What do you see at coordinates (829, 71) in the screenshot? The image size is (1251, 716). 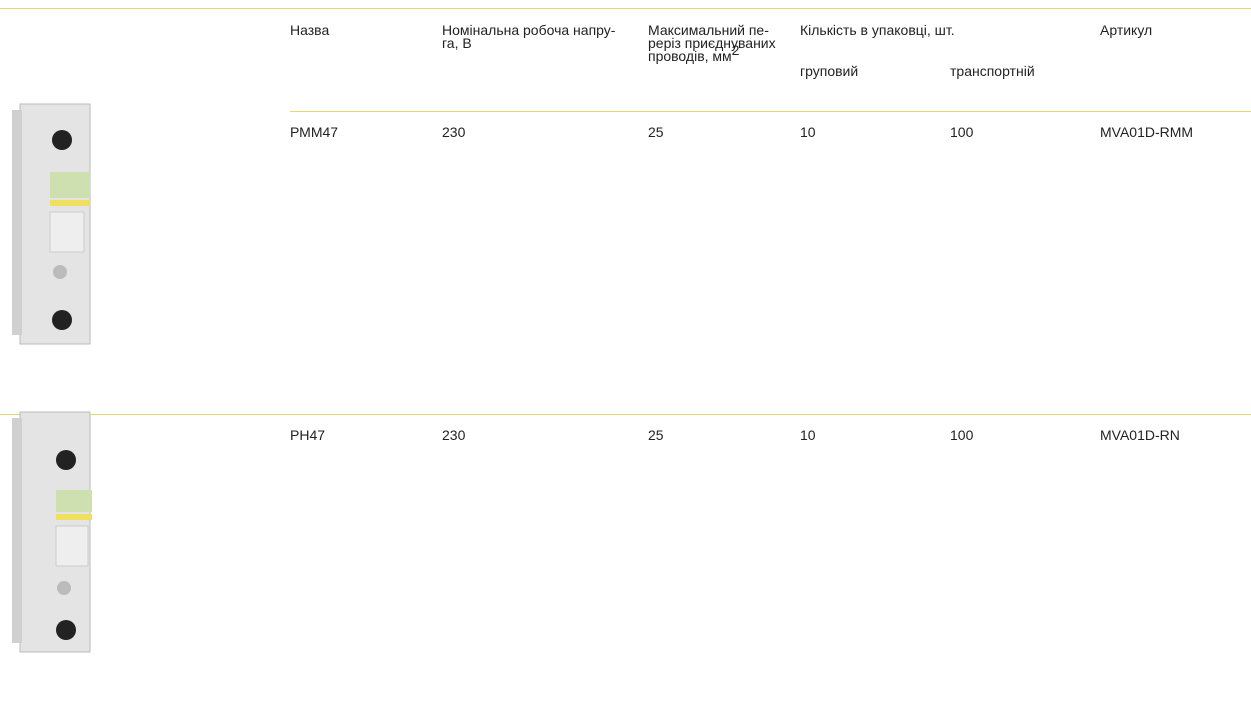 I see `header-group: груповий` at bounding box center [829, 71].